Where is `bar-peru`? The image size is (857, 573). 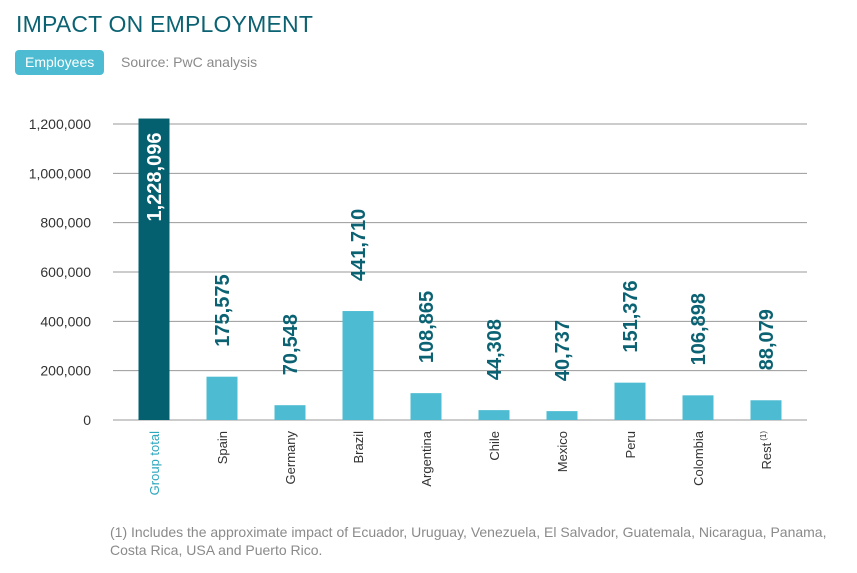
bar-peru is located at coordinates (630, 401).